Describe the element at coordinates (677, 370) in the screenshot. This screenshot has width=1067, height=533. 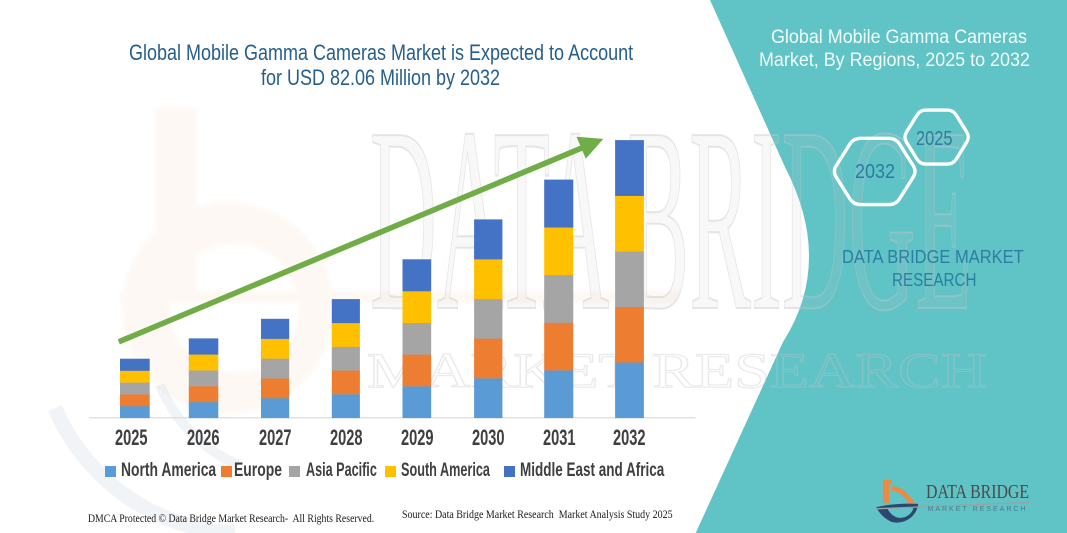
I see `svg-text: MARKET RESEARCH` at that location.